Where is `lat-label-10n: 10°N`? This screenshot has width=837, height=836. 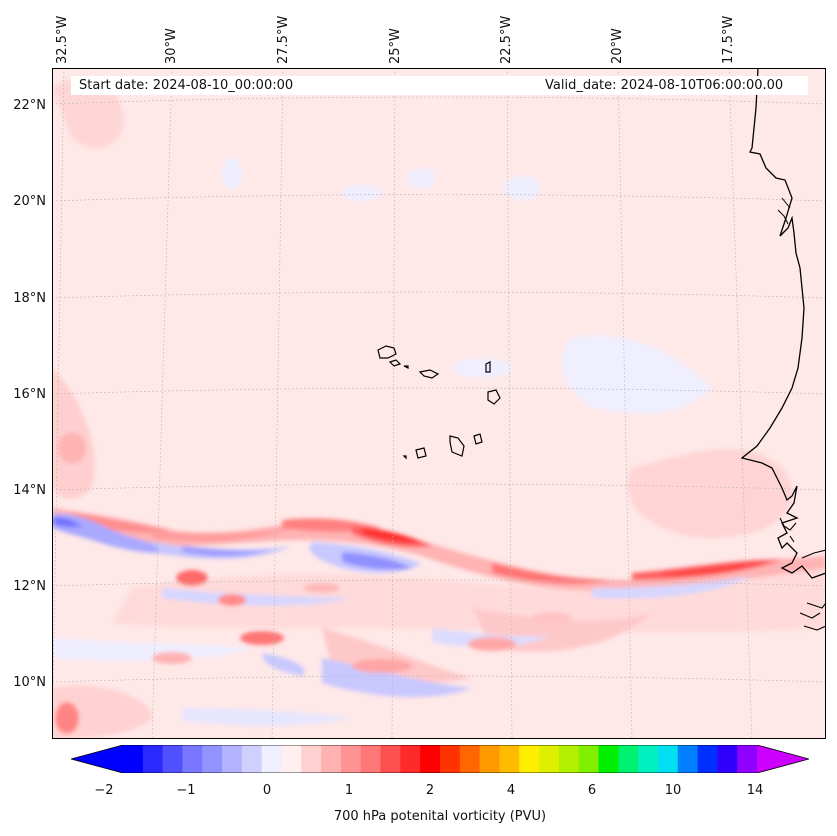 lat-label-10n: 10°N is located at coordinates (29, 682).